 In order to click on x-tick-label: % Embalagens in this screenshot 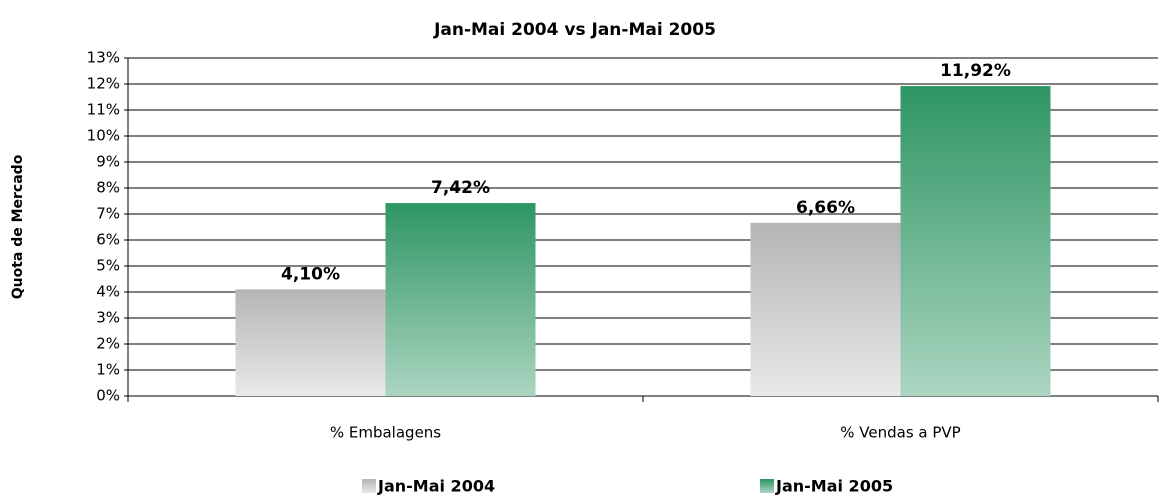, I will do `click(385, 433)`.